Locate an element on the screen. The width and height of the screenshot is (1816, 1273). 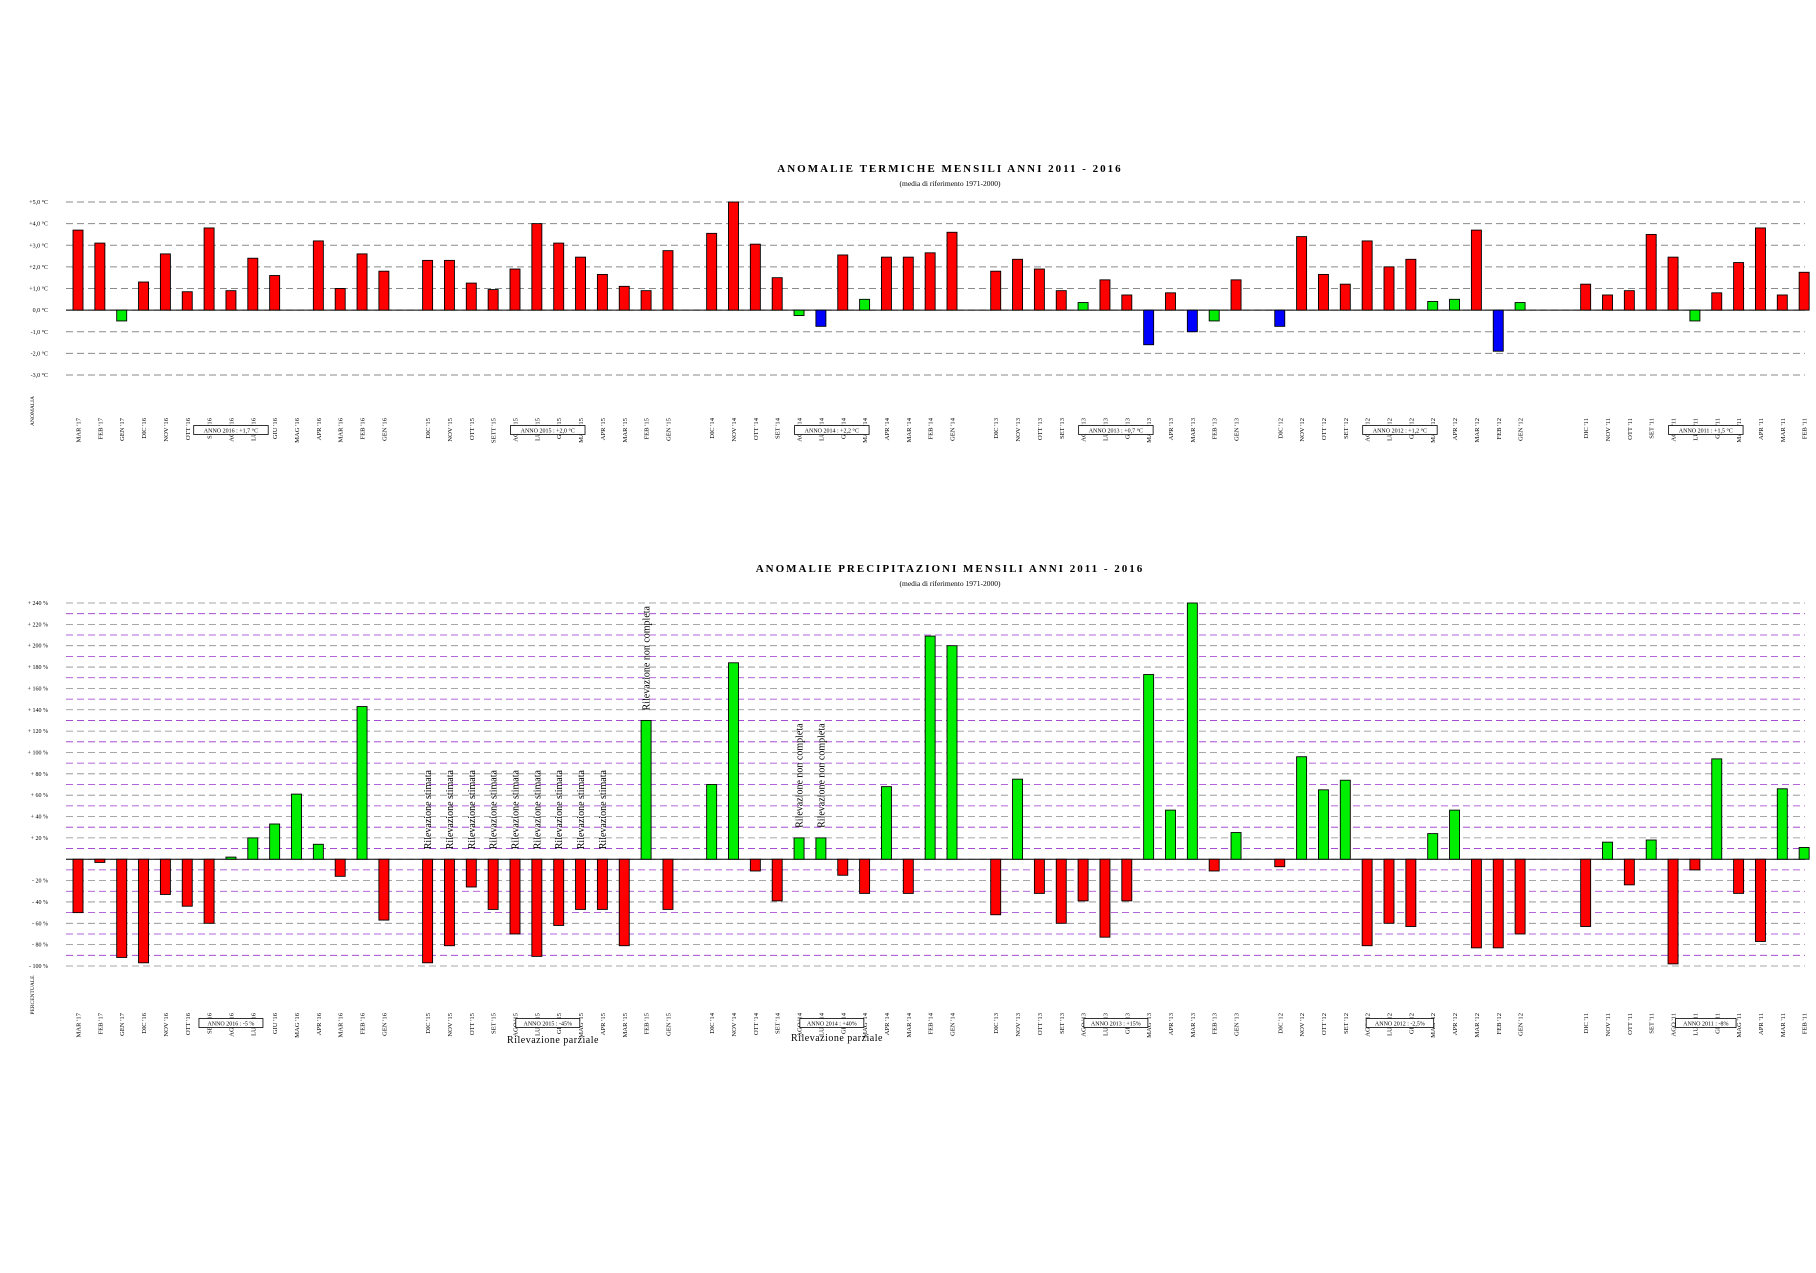
category-label: MAG '11 is located at coordinates (1739, 1025).